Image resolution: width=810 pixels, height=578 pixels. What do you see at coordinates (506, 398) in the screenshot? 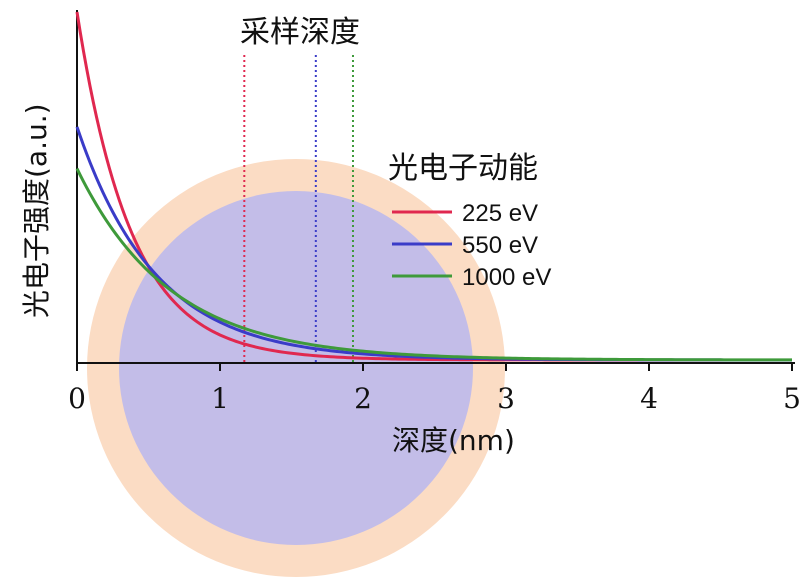
I see `x-tick-label-3: 3` at bounding box center [506, 398].